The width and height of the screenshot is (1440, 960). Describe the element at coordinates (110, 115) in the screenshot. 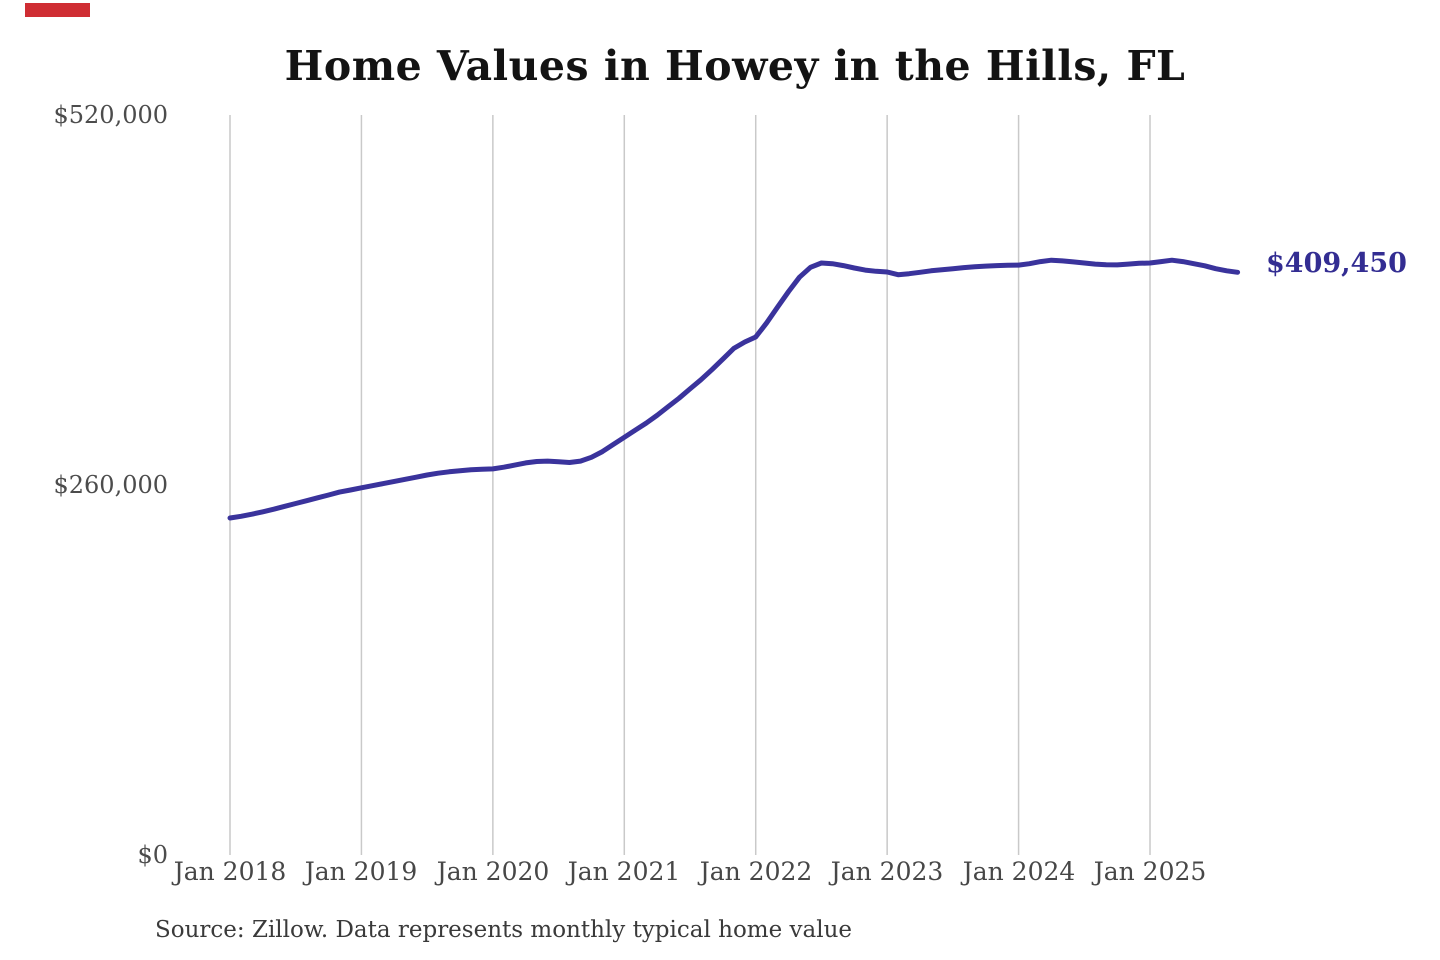

I see `y-axis-tick-520000: $520,000` at that location.